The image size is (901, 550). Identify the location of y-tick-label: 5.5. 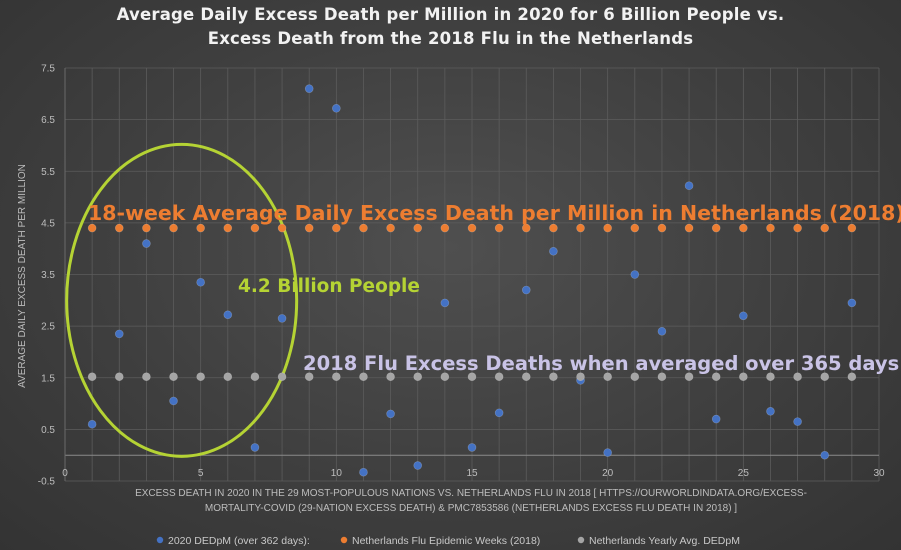
(48, 172).